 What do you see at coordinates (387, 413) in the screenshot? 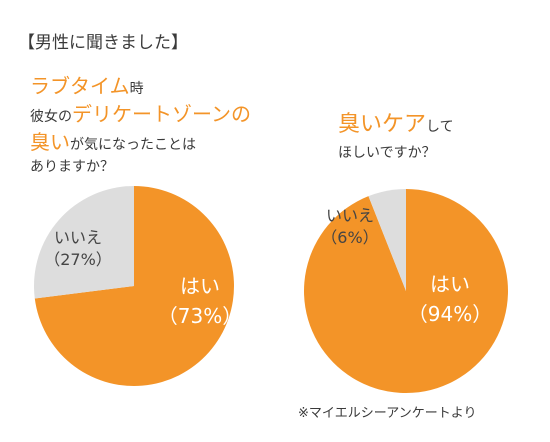
I see `source-footnote: ※マイエルシーアンケートより` at bounding box center [387, 413].